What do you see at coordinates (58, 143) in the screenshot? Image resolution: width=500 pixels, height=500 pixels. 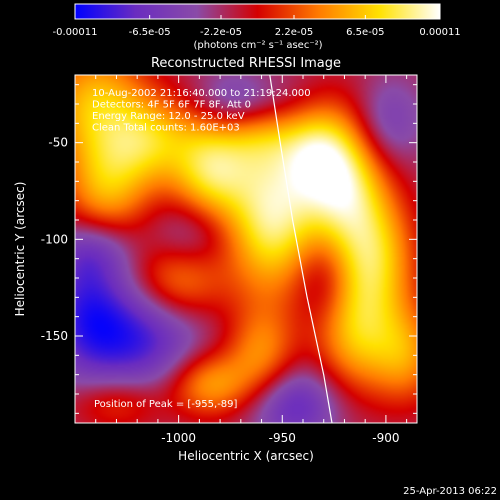 I see `y-tick-label: -50` at bounding box center [58, 143].